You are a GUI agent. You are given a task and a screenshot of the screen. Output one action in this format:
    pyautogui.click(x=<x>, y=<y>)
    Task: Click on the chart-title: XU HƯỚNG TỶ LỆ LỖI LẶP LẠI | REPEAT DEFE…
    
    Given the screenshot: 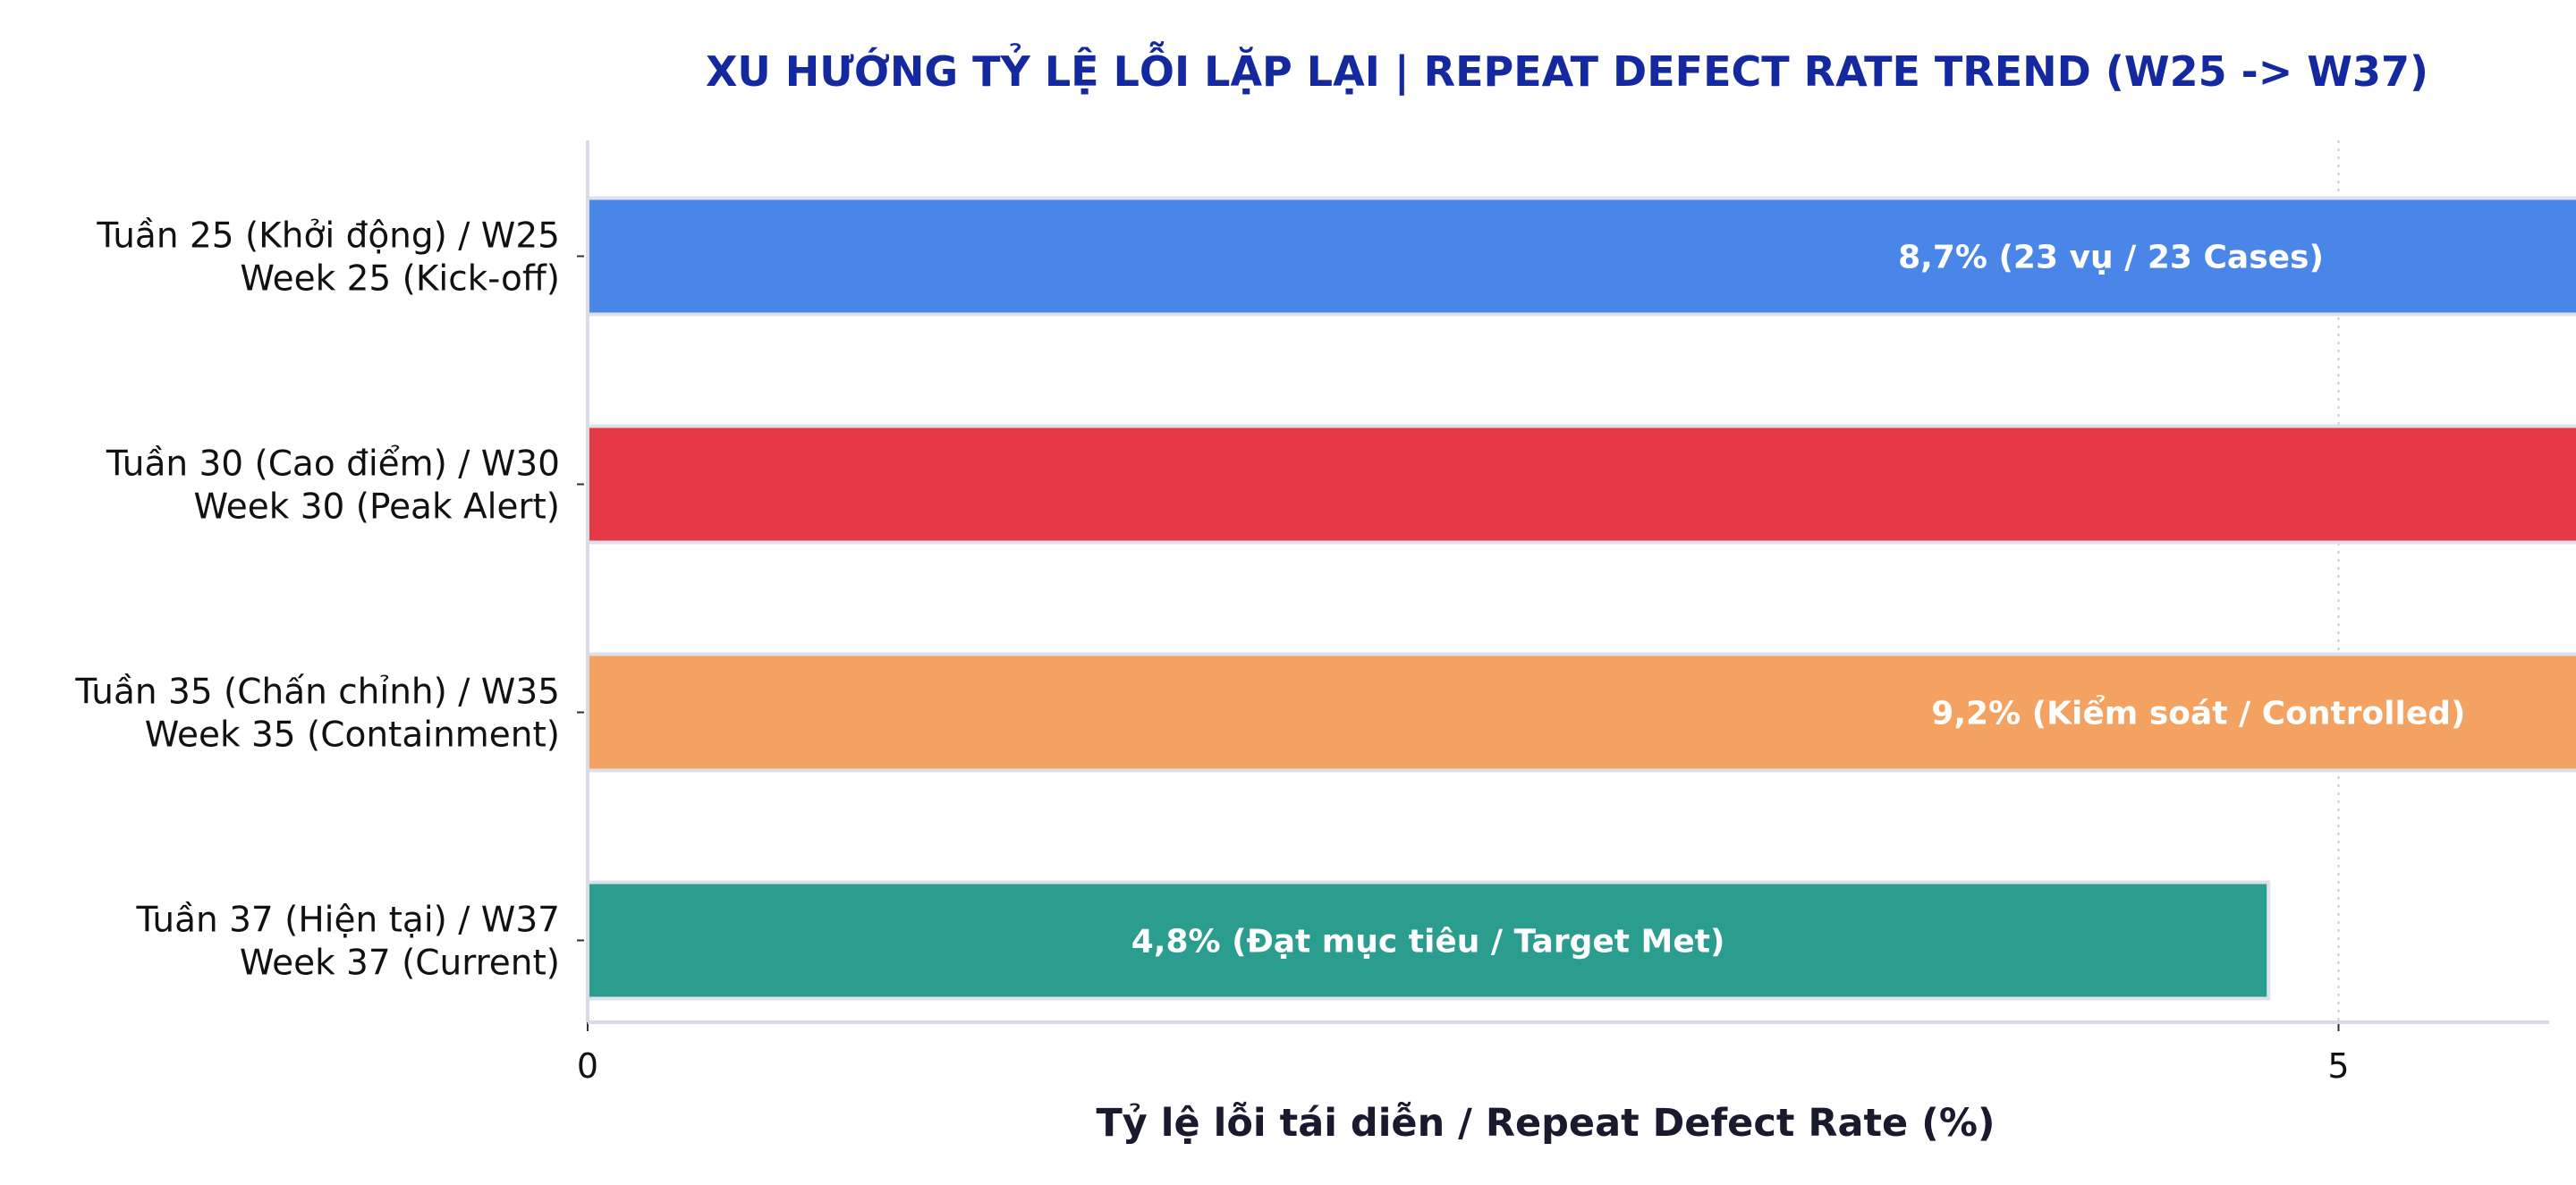 What is the action you would take?
    pyautogui.click(x=1567, y=69)
    